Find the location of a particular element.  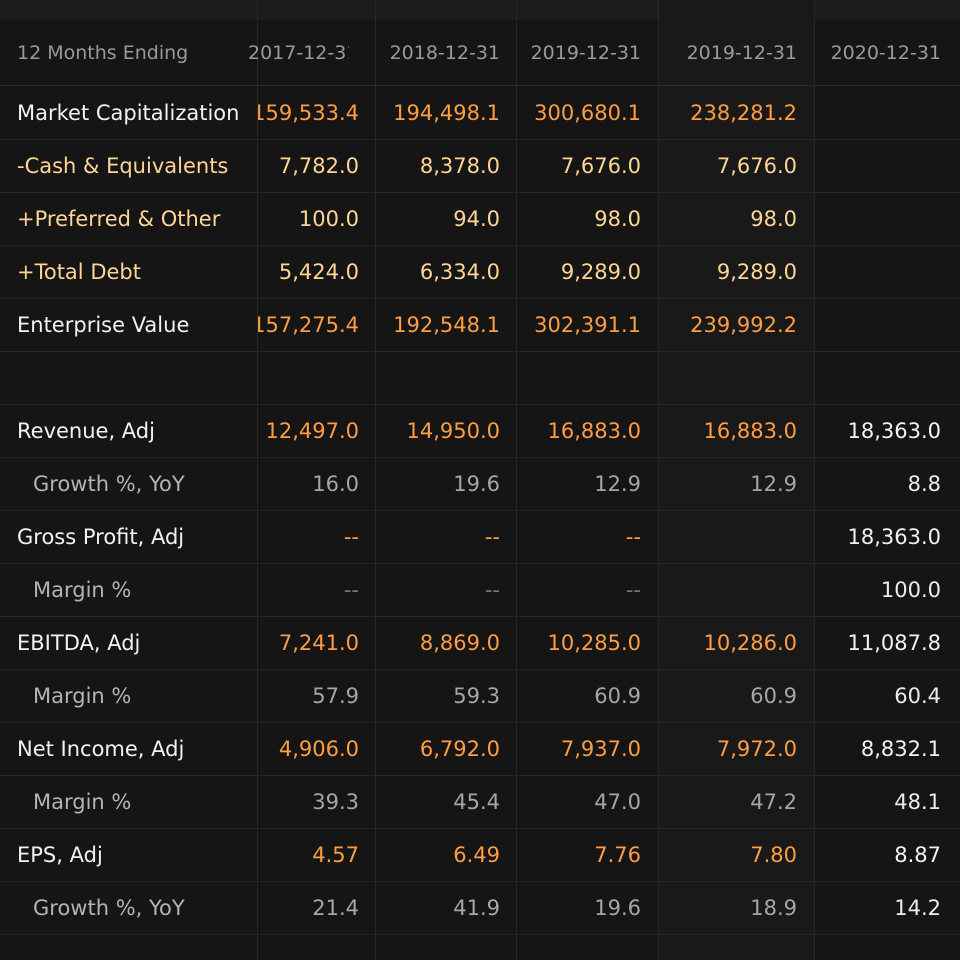

value-cell: 6,792.0 is located at coordinates (459, 749).